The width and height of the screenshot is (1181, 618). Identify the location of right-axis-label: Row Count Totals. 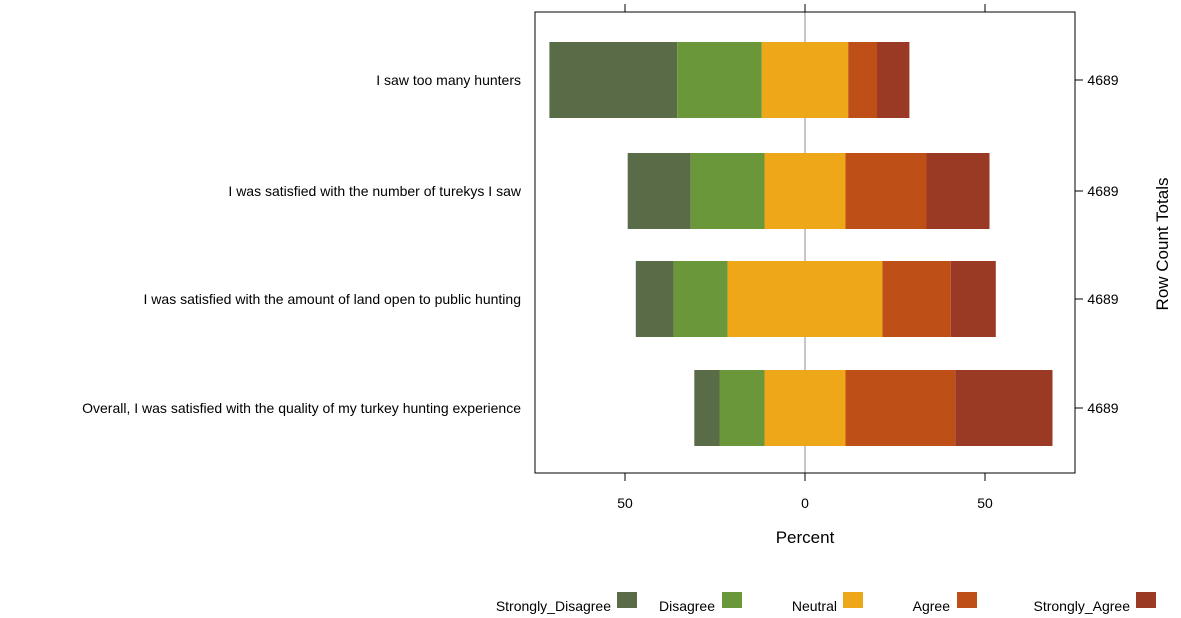
(1162, 244).